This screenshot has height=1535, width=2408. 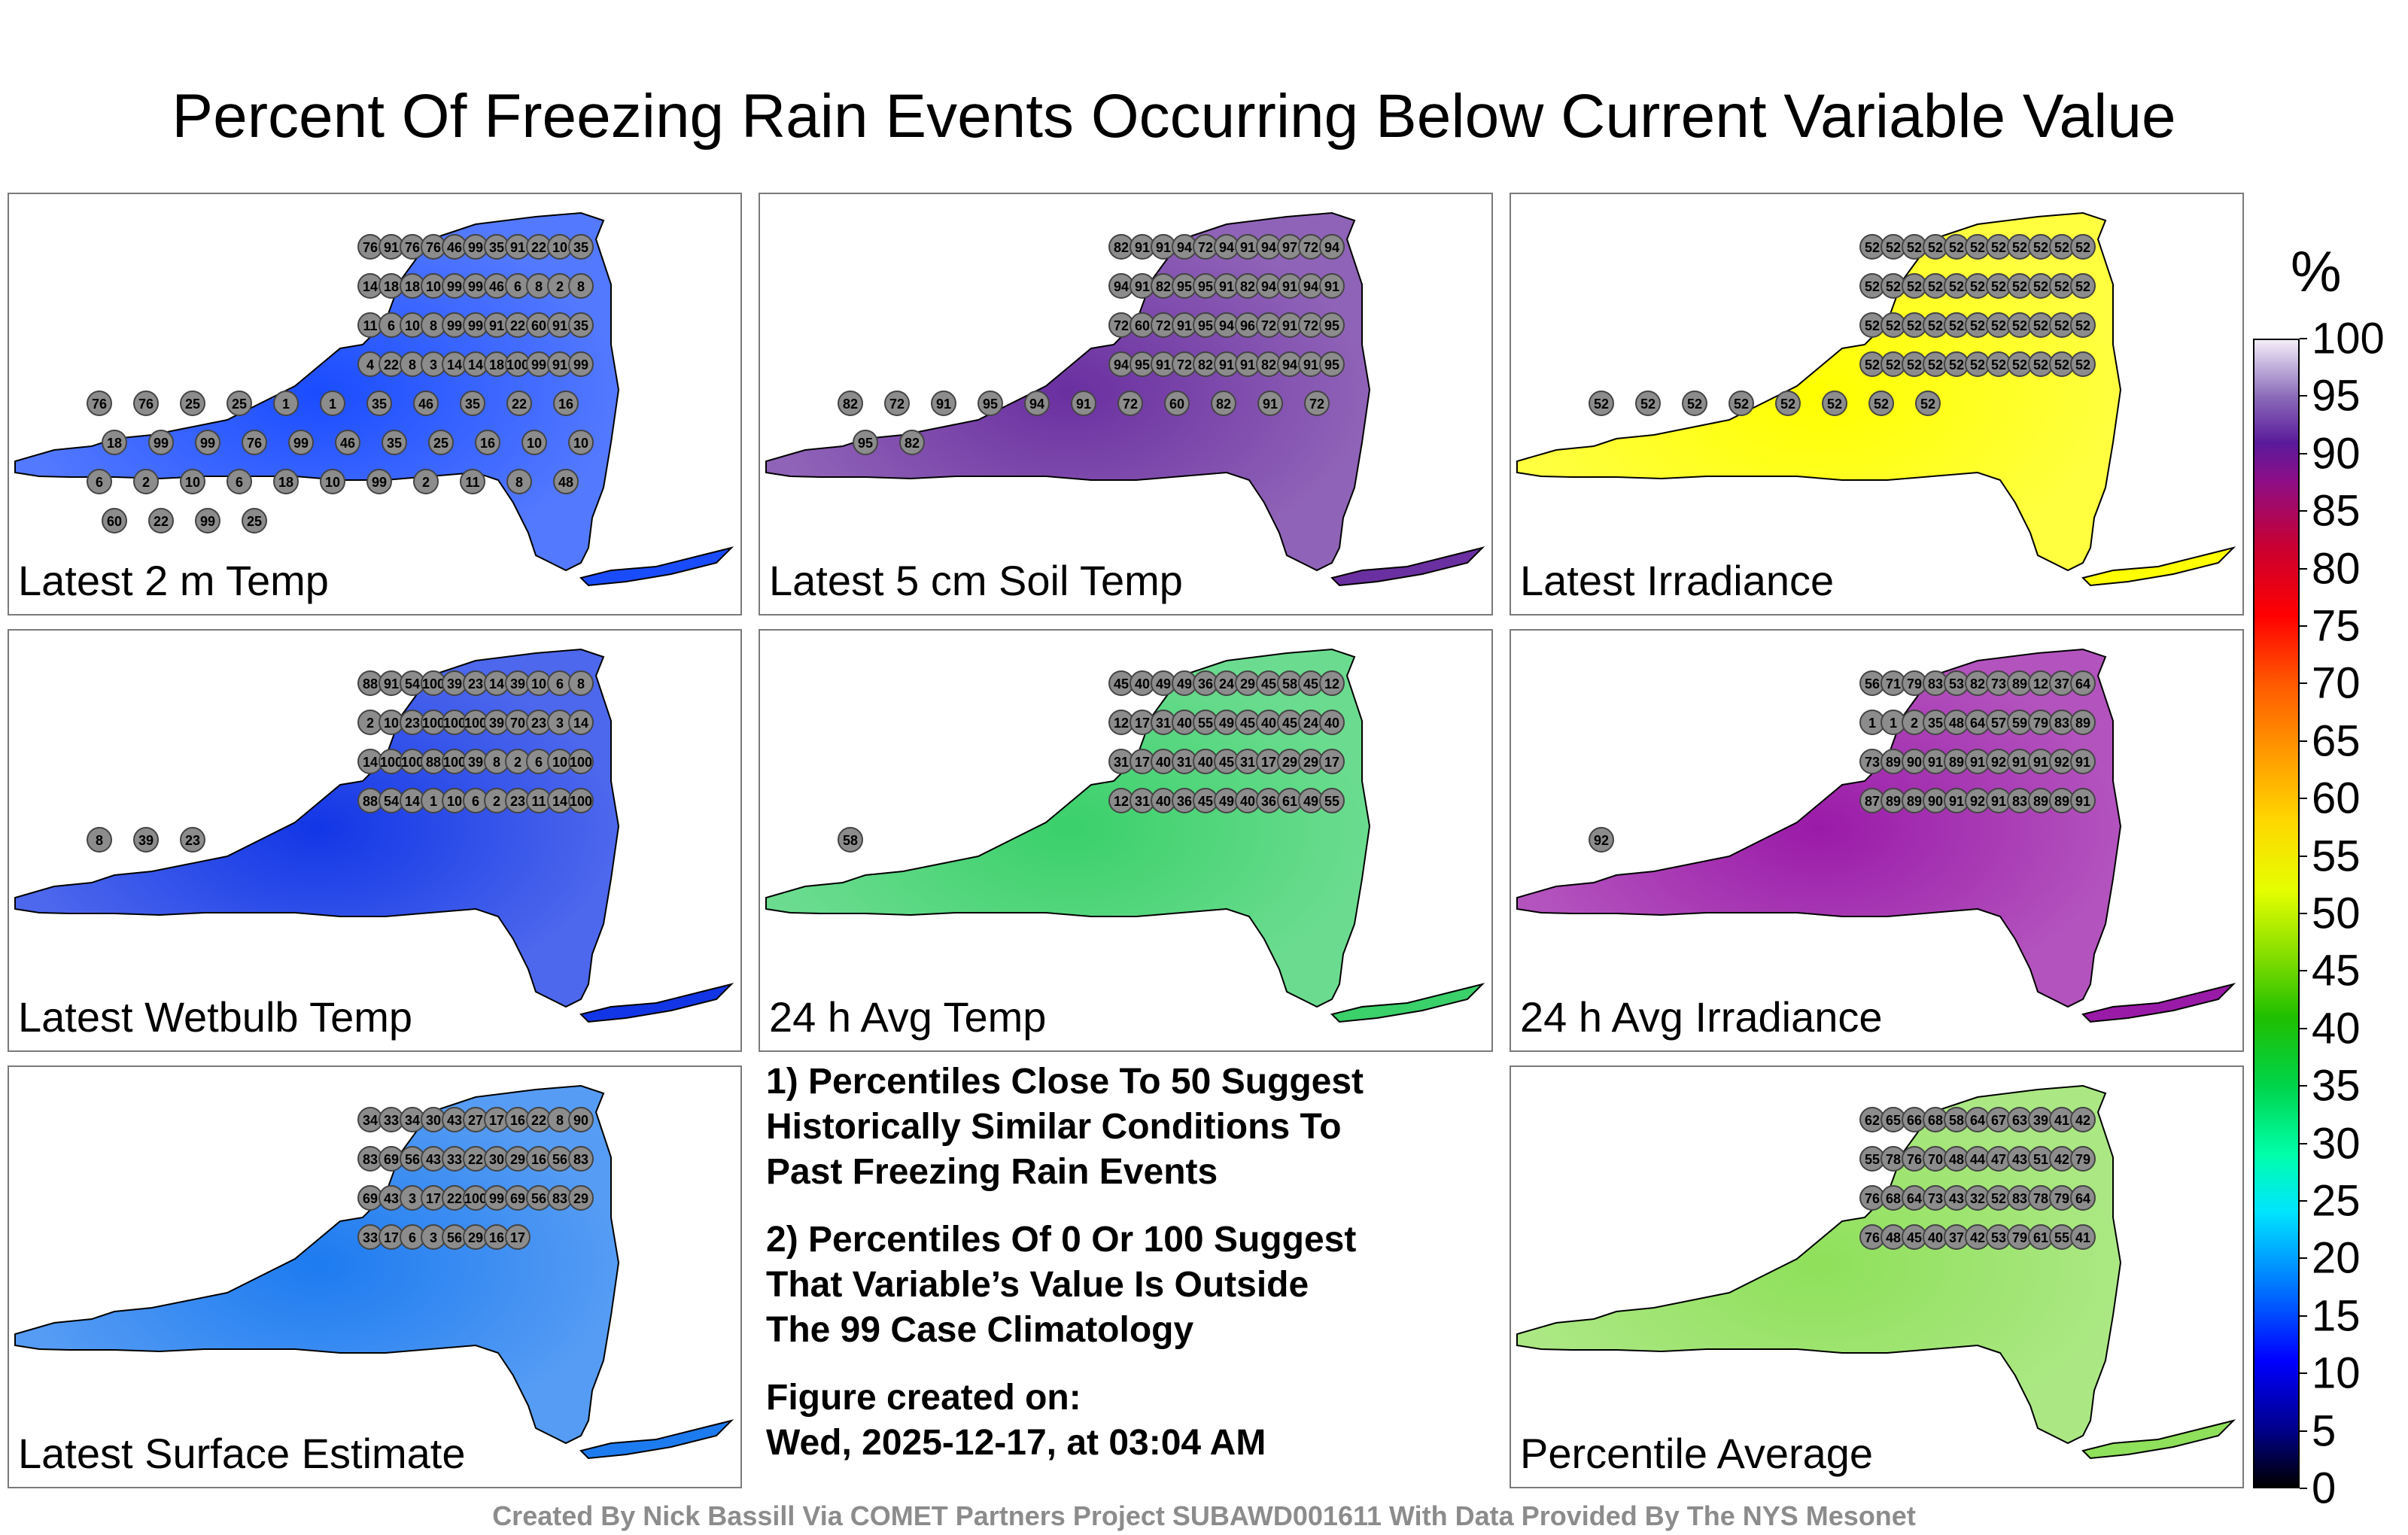 I want to click on station-marker: 29, so click(x=581, y=1198).